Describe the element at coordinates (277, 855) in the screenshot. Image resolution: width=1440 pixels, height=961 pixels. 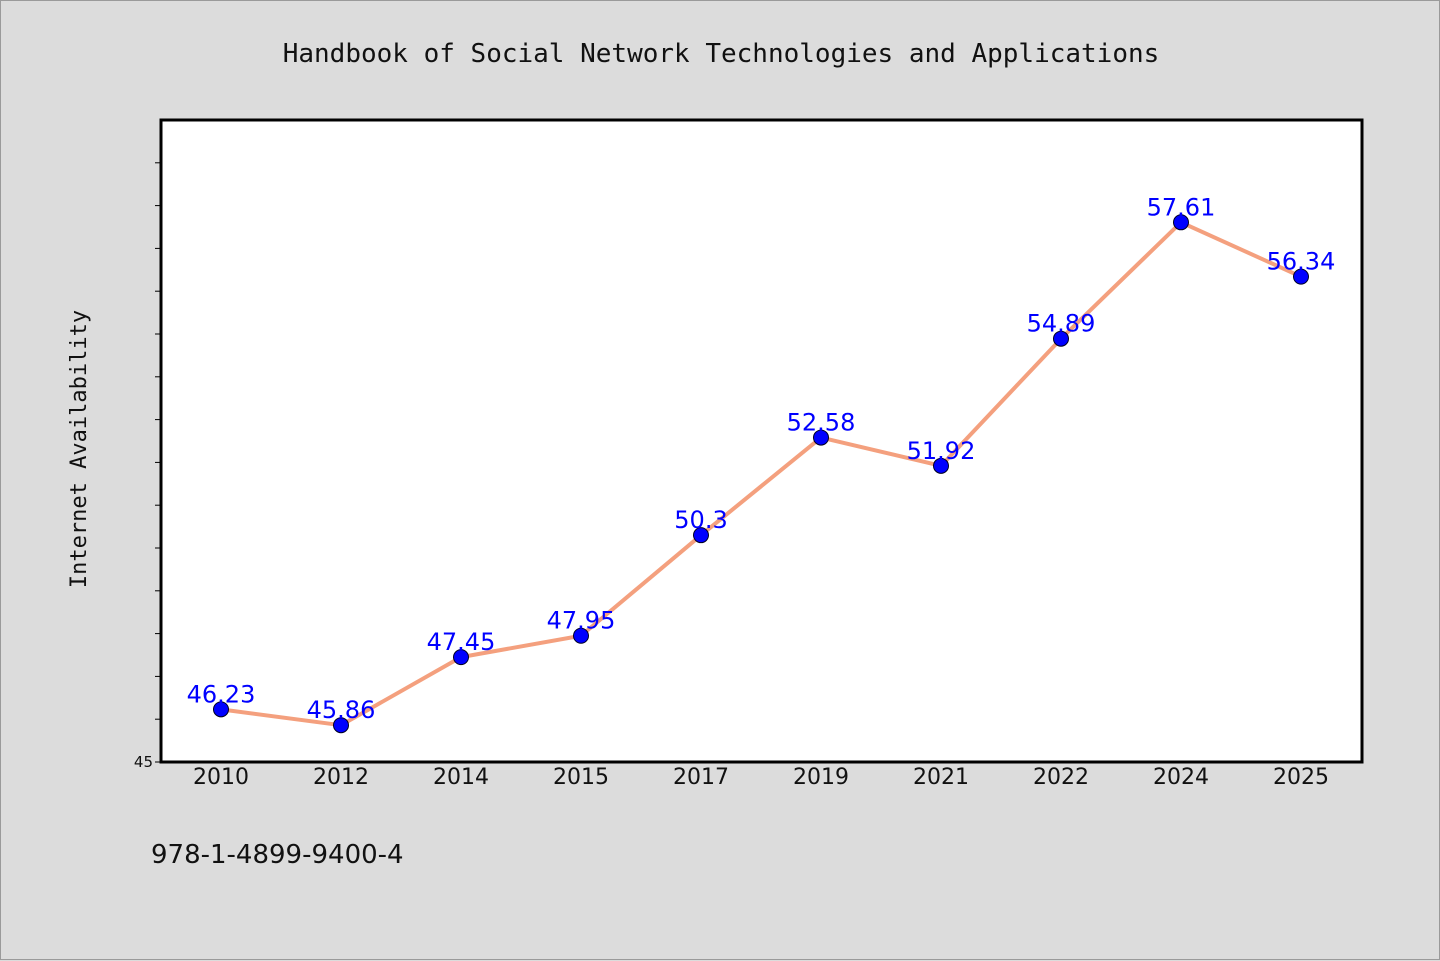
I see `isbn-footnote: 978-1-4899-9400-4` at that location.